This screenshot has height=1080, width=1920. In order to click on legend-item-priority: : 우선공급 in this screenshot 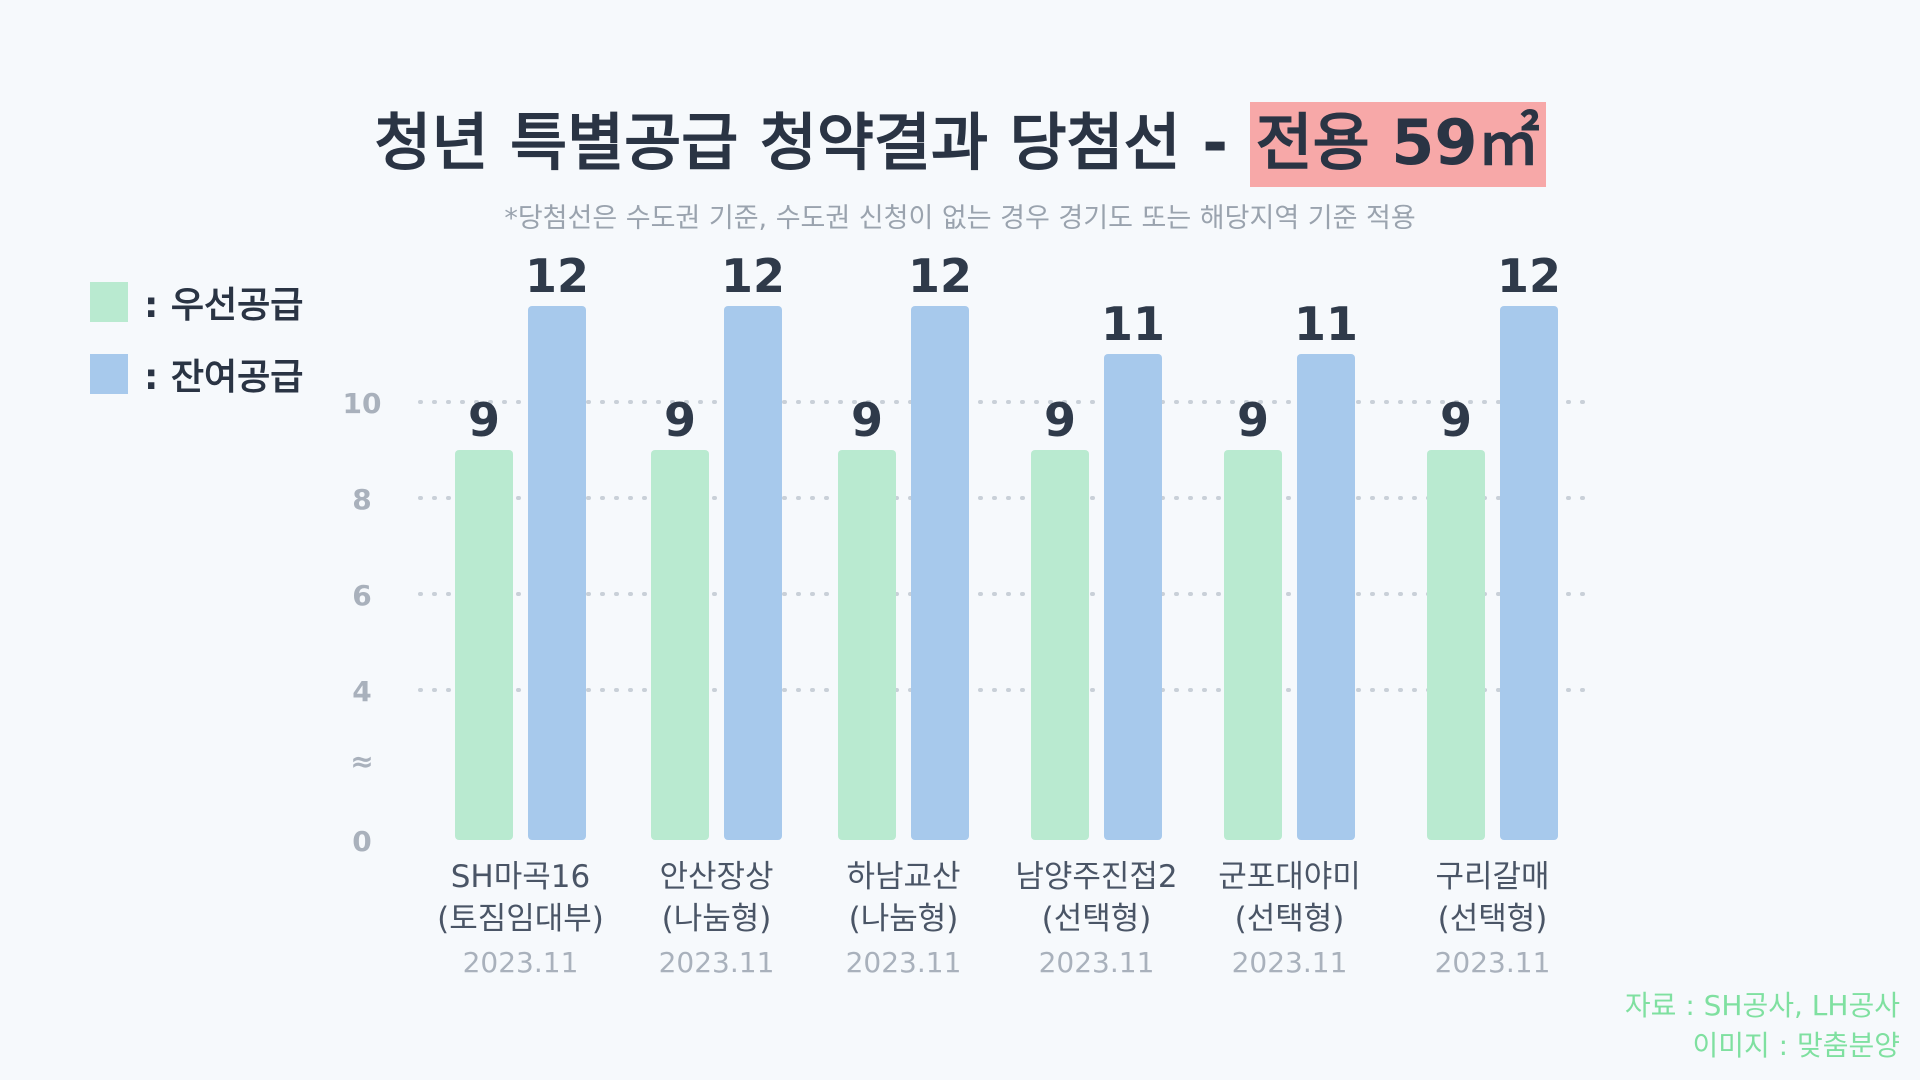, I will do `click(196, 304)`.